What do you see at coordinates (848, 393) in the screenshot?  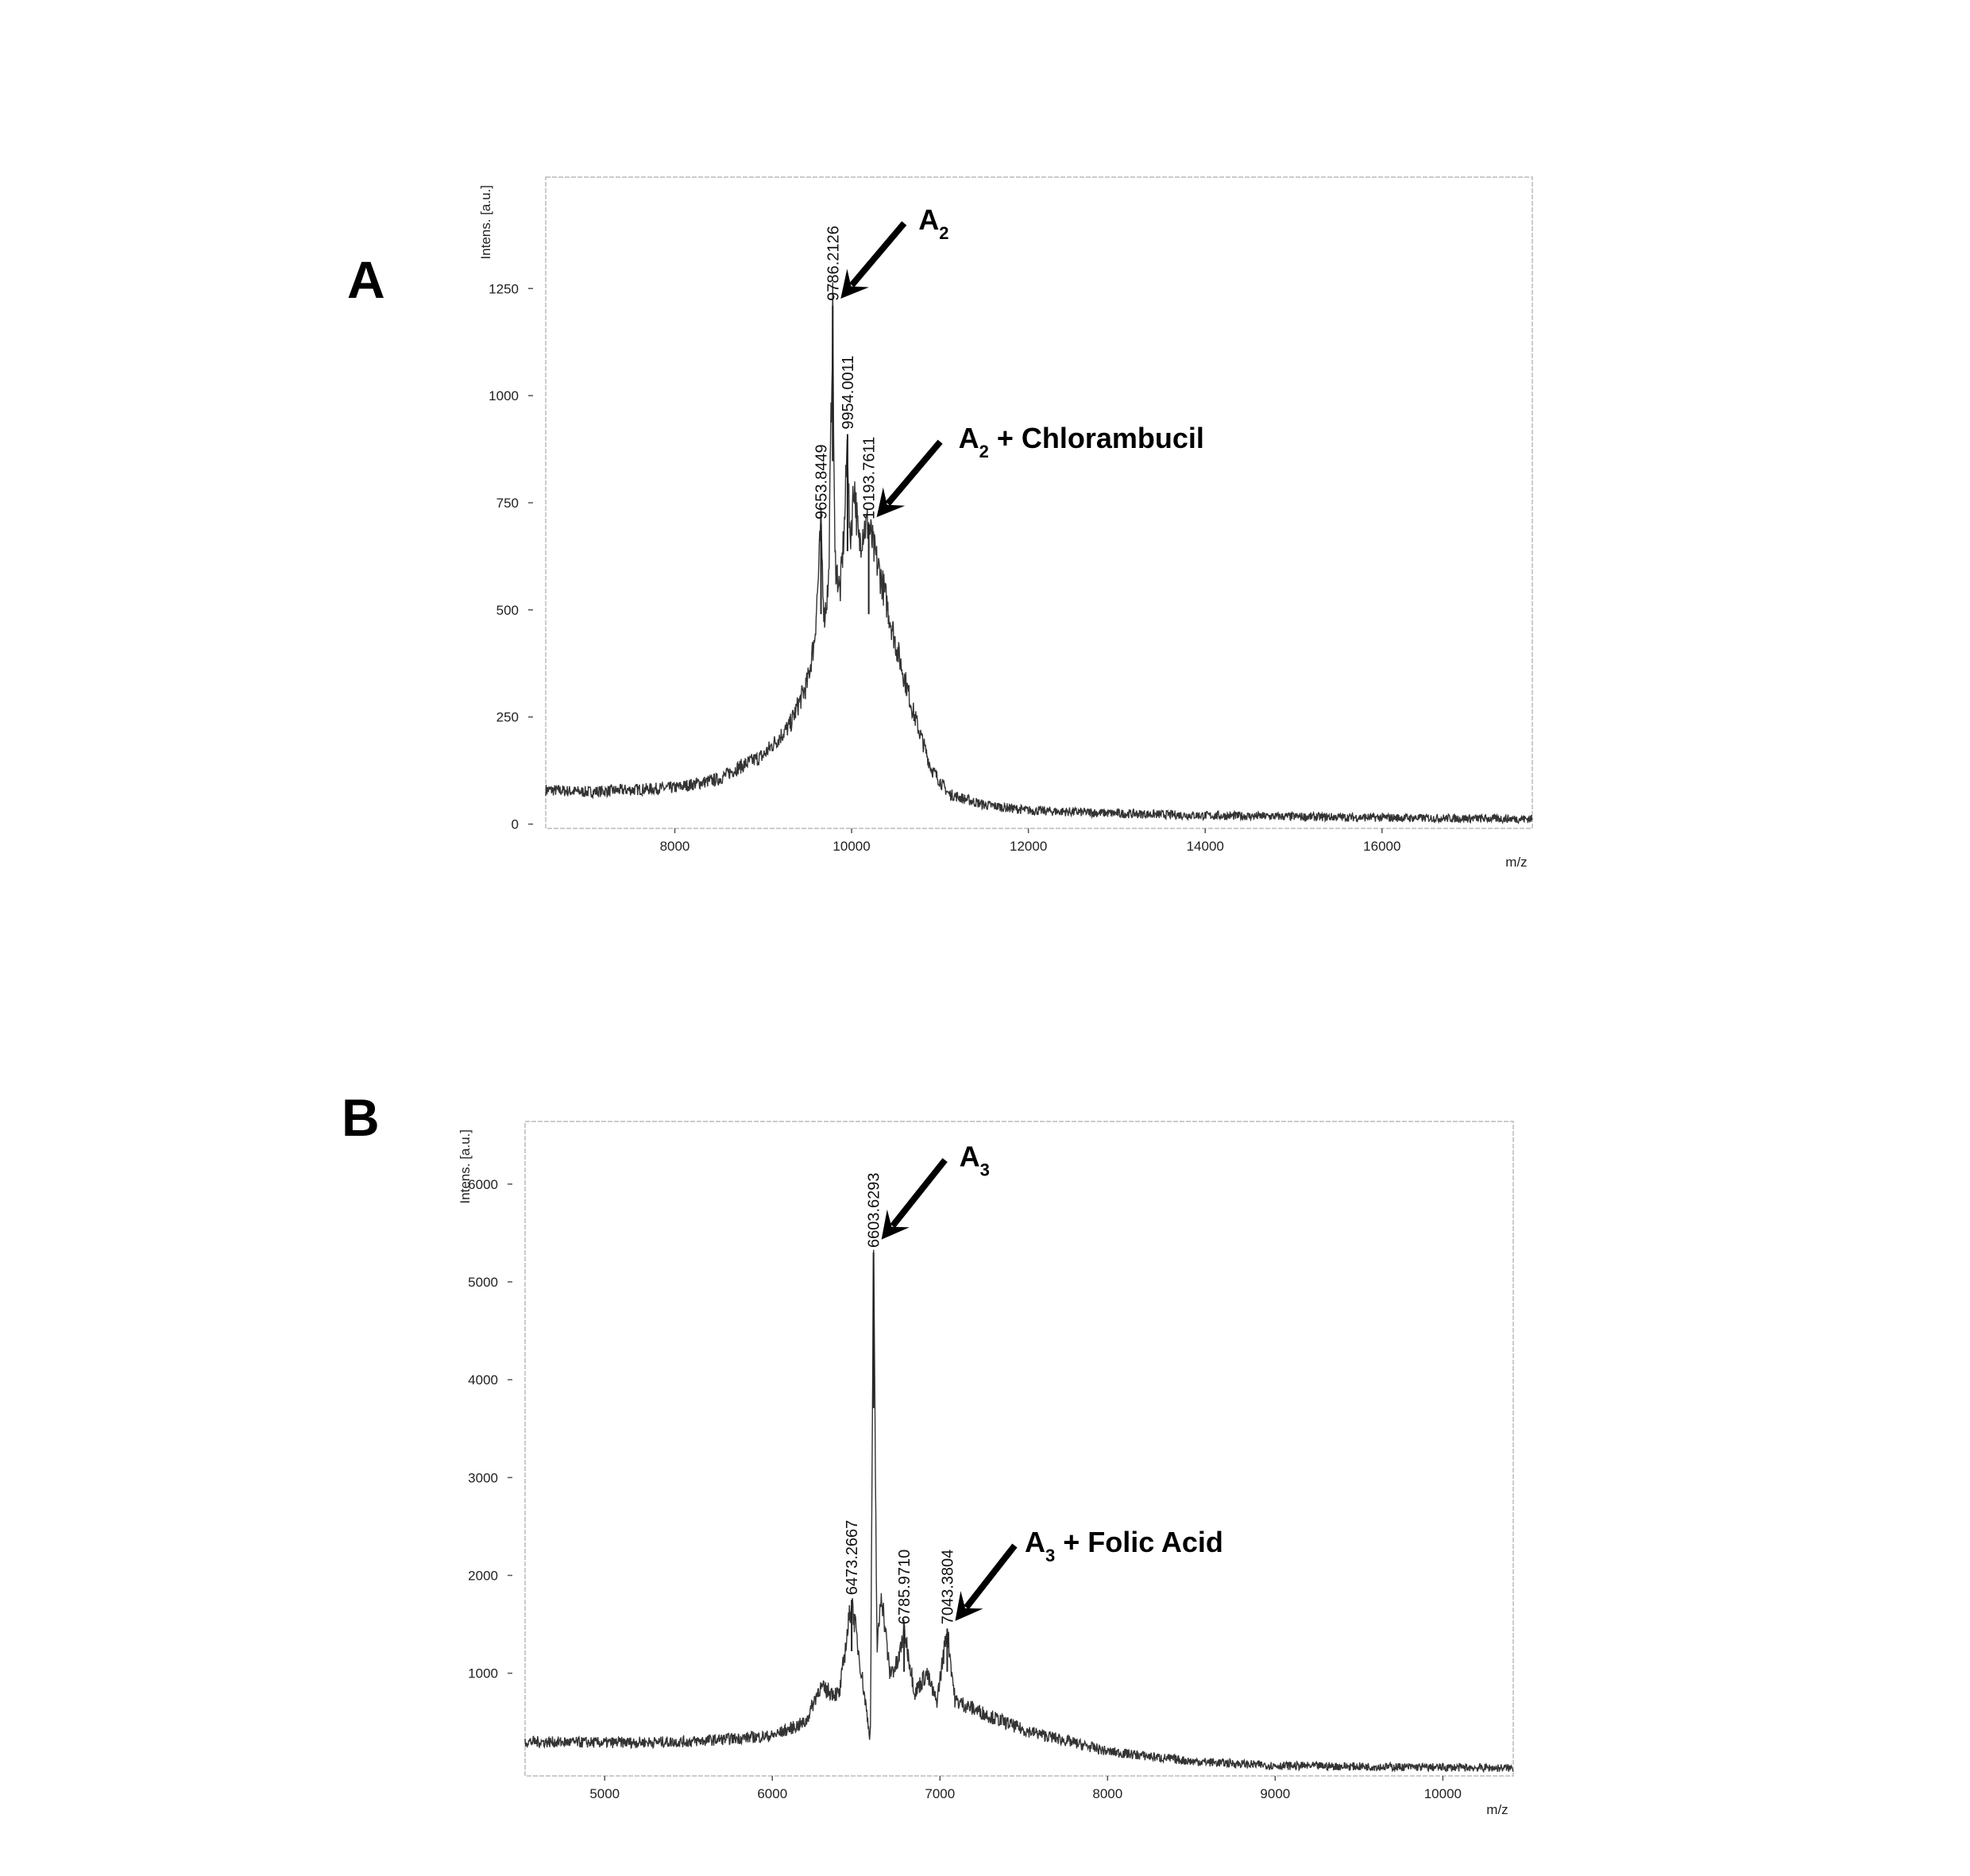 I see `peak-label: 9954.0011` at bounding box center [848, 393].